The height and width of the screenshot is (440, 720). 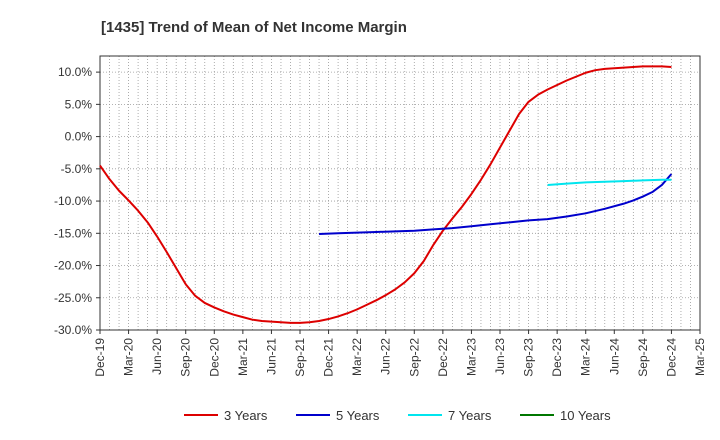 What do you see at coordinates (129, 357) in the screenshot?
I see `x-tick-label: Mar-20` at bounding box center [129, 357].